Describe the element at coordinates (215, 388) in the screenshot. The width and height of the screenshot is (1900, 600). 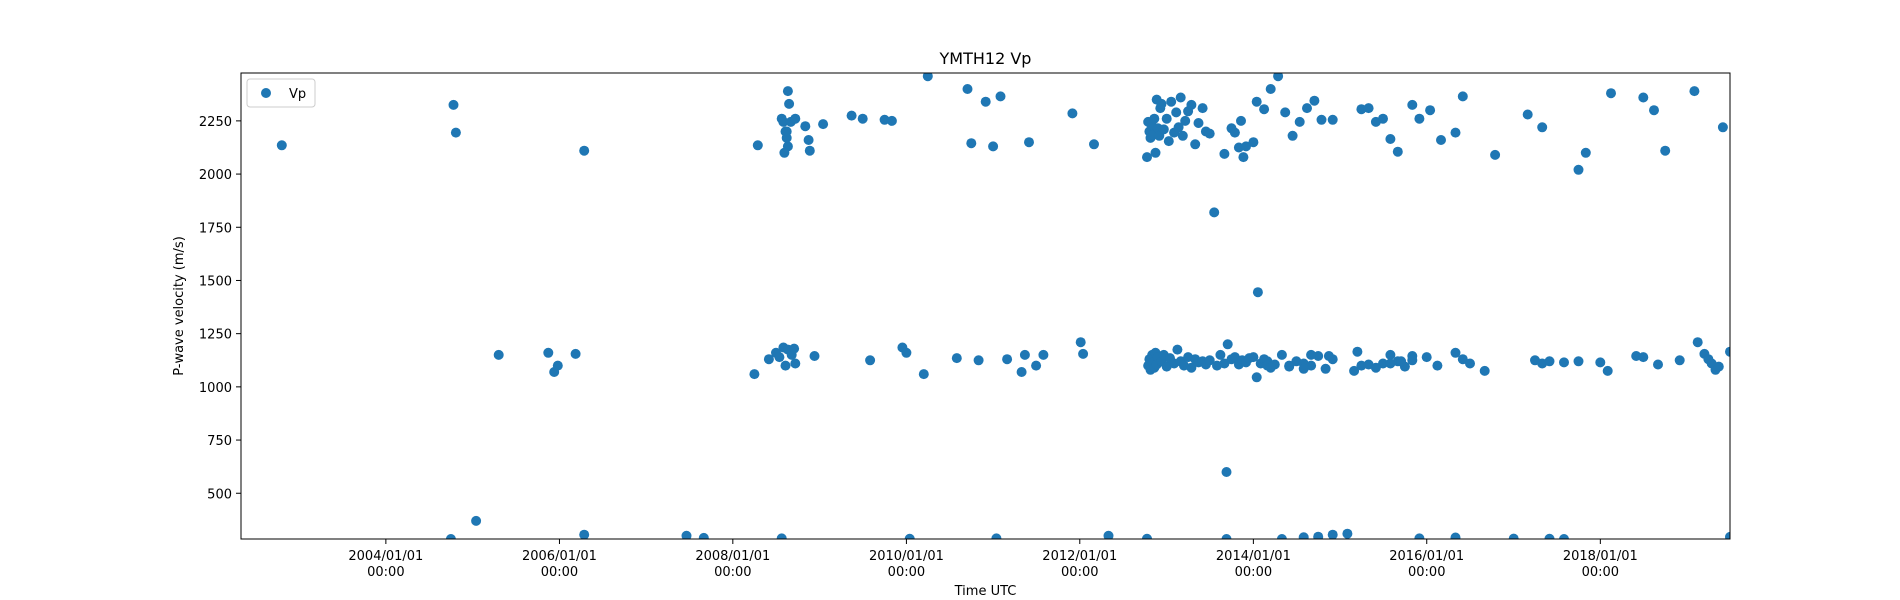
I see `y-tick-label: 1000` at that location.